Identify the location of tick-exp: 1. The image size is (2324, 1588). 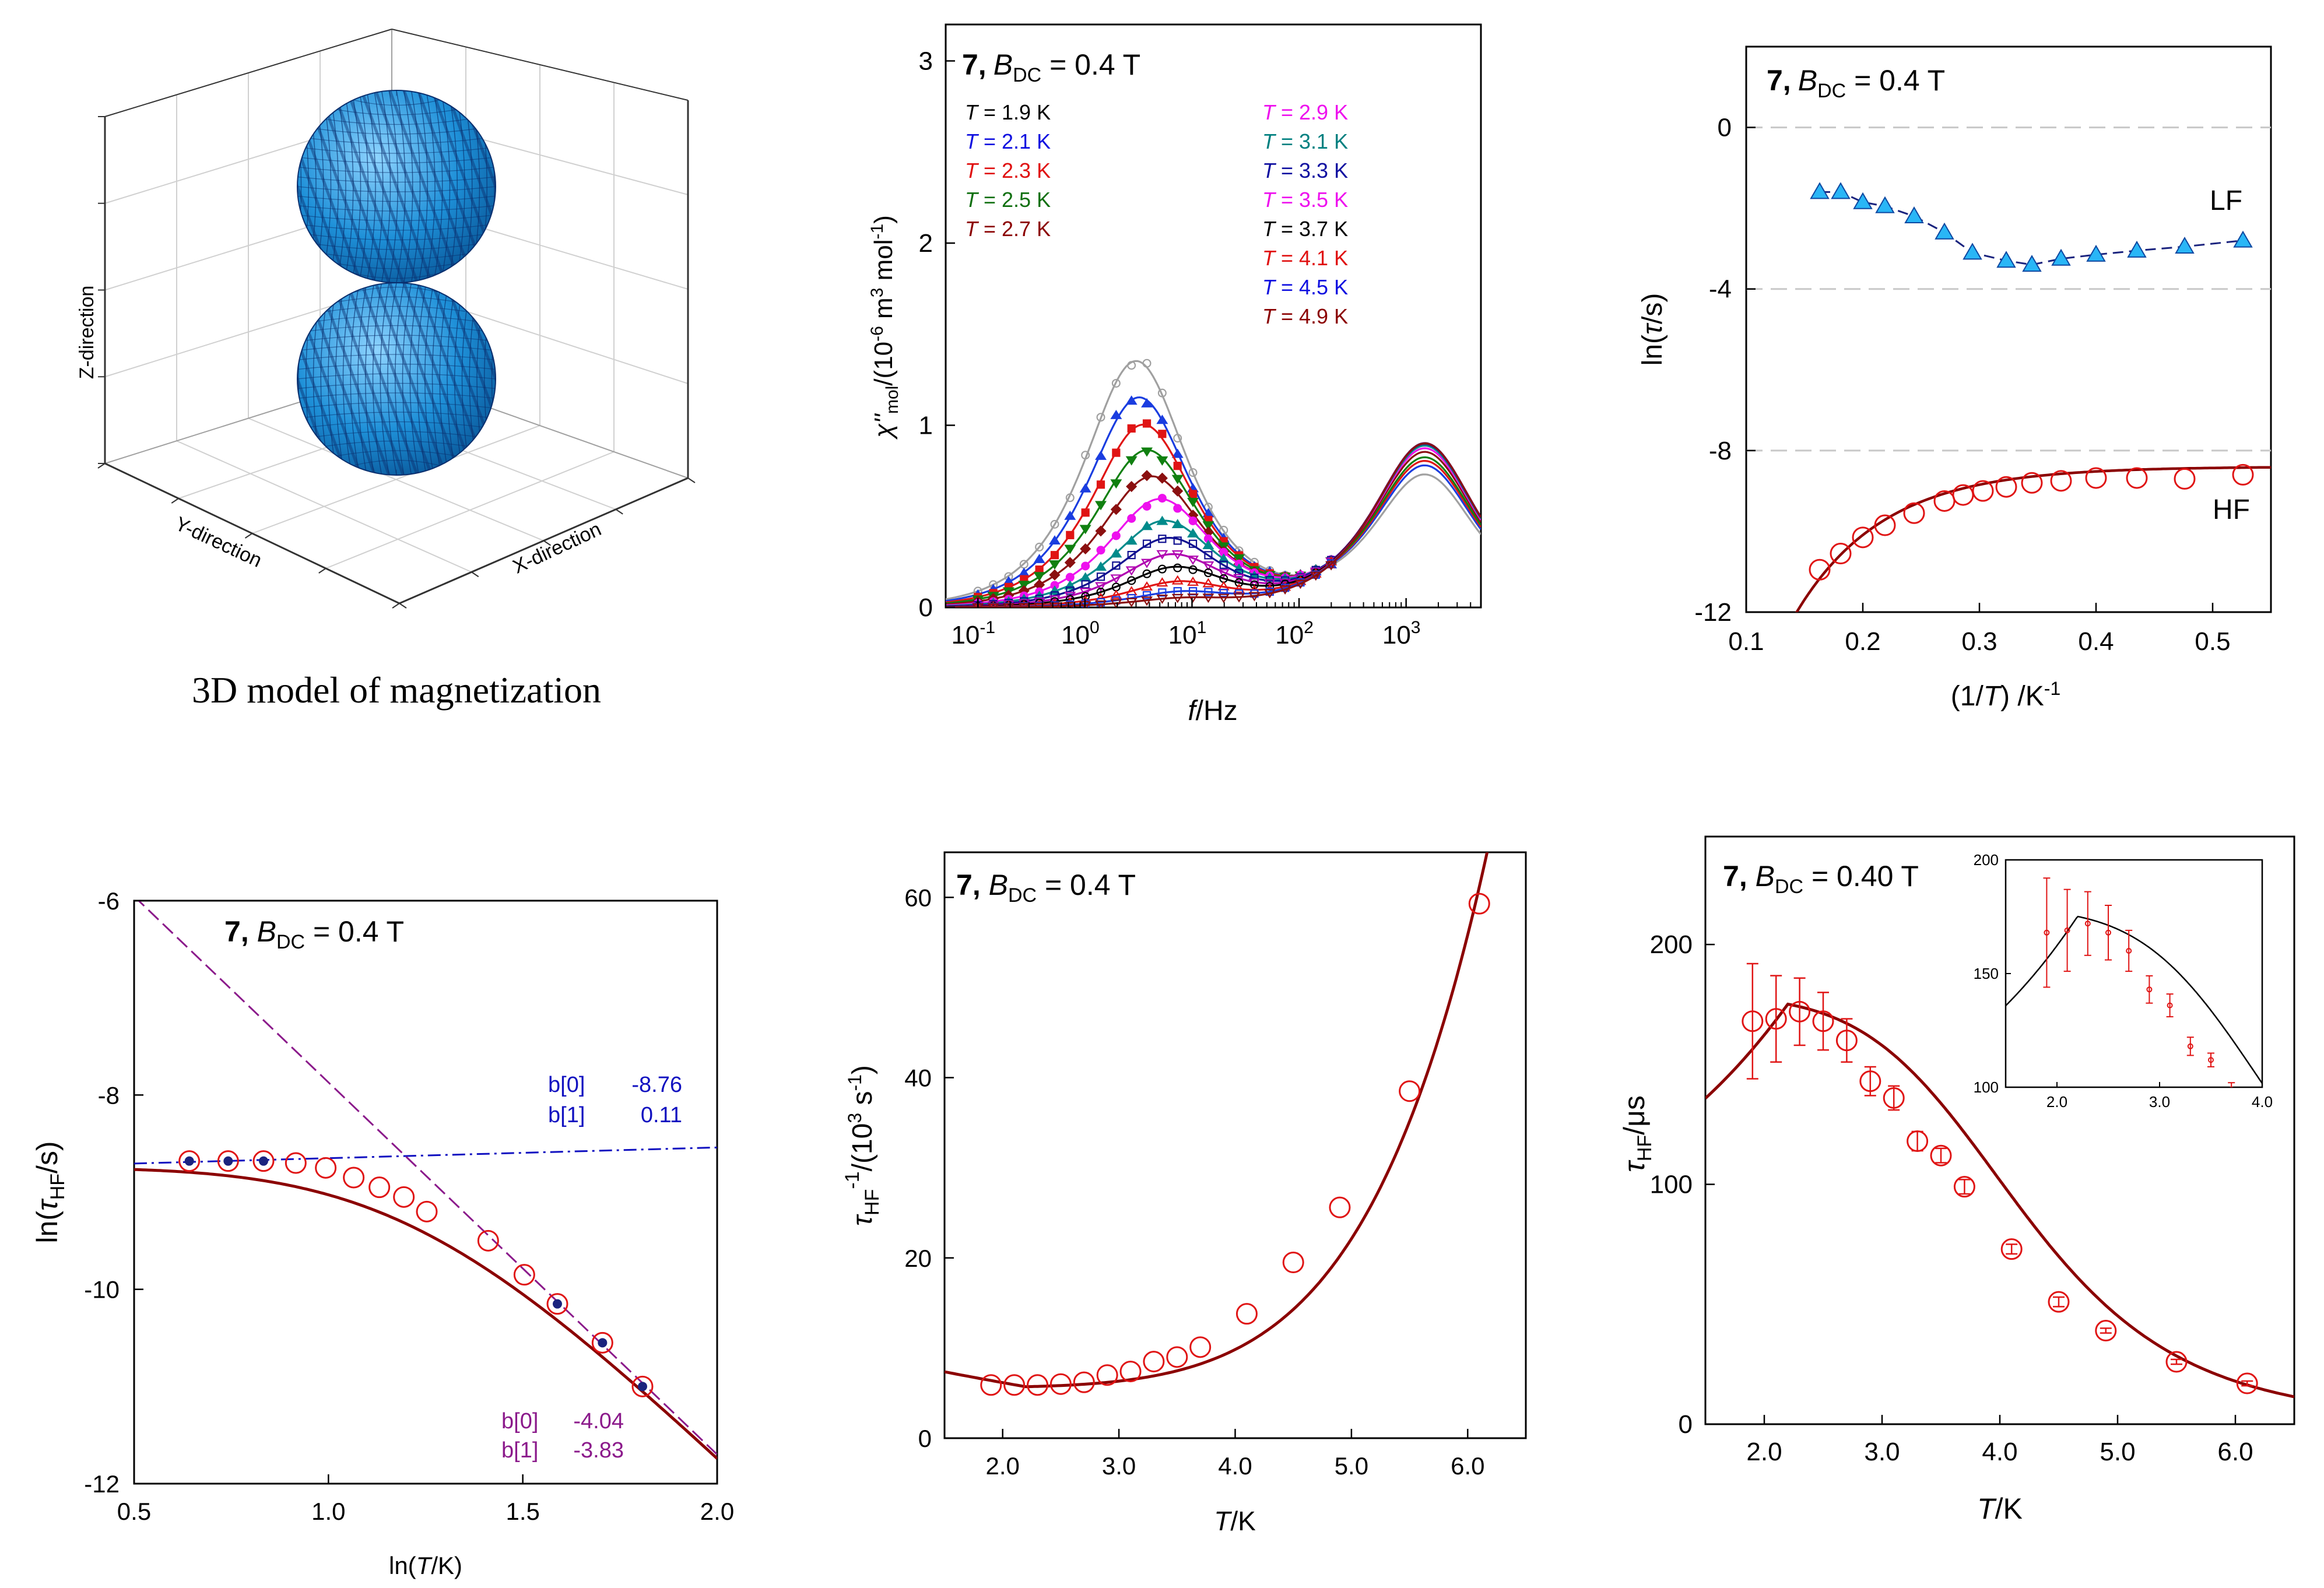
(1202, 627).